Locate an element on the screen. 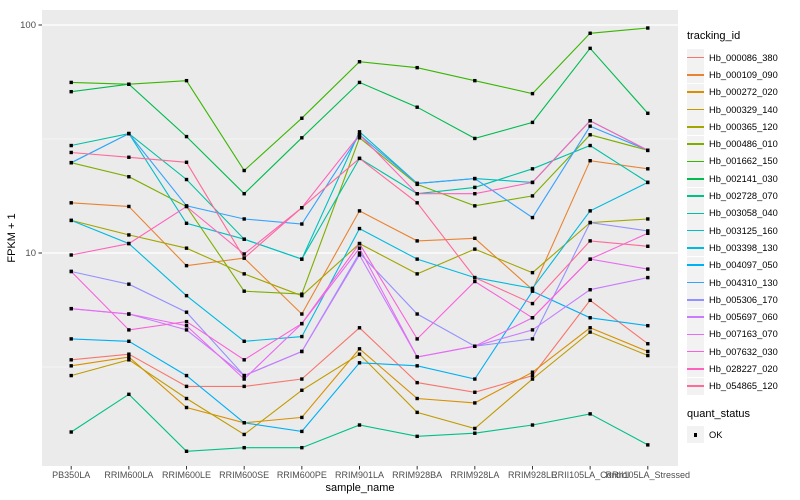 The image size is (800, 500). legend-item-quant: OK is located at coordinates (743, 435).